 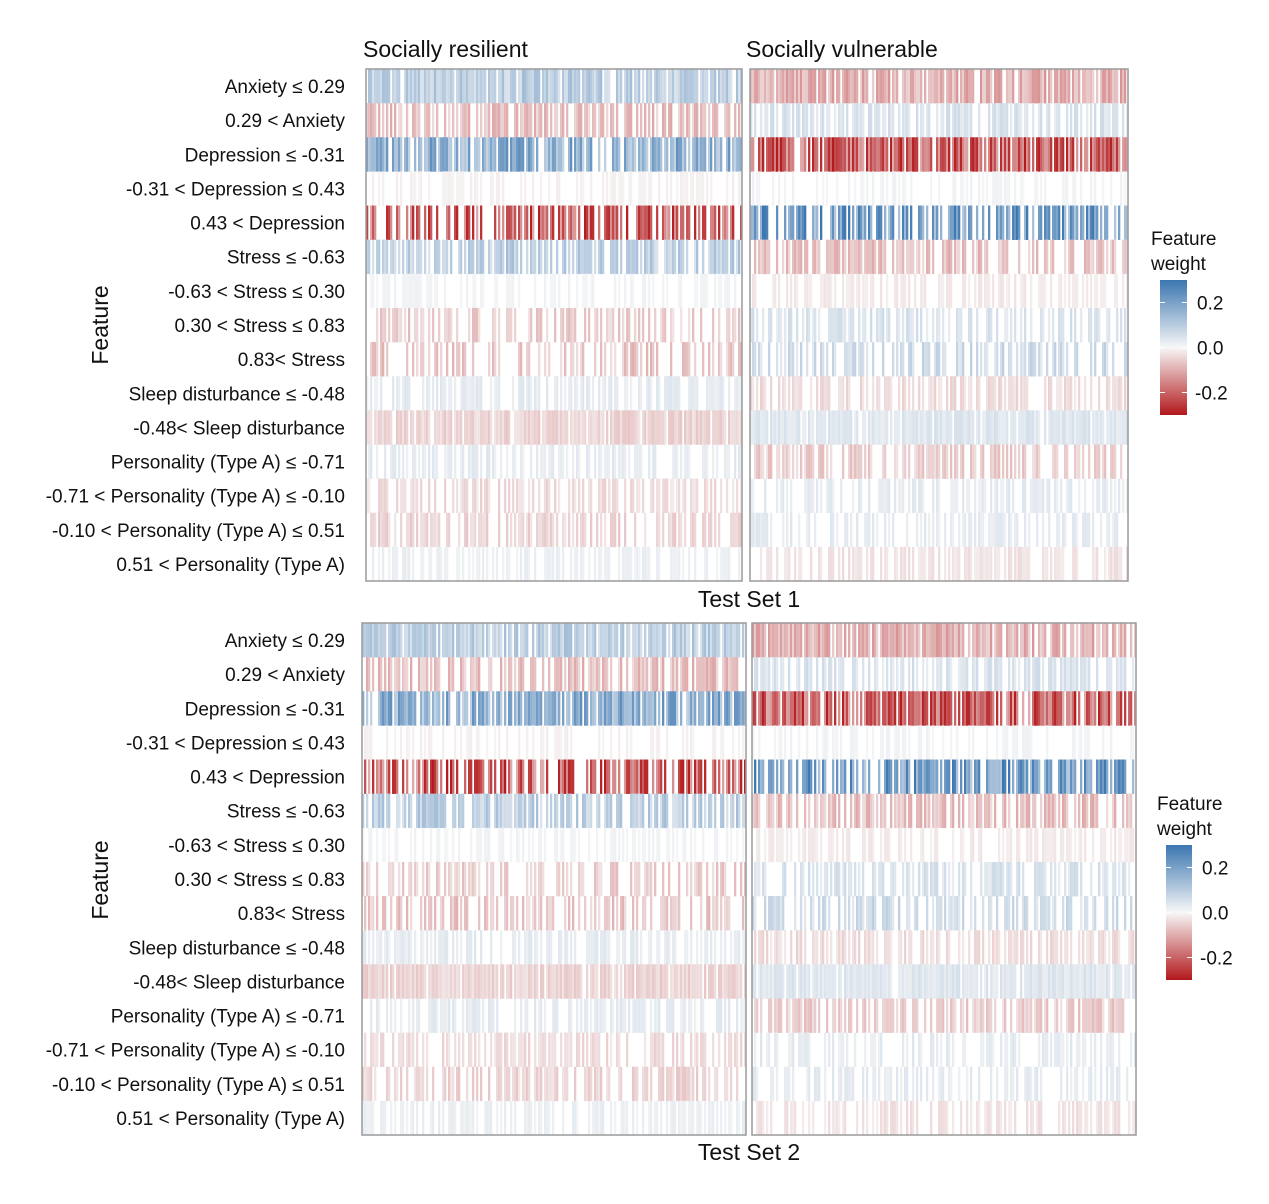 I want to click on feature-label: 0.30 < Stress ≤ 0.83, so click(x=260, y=326).